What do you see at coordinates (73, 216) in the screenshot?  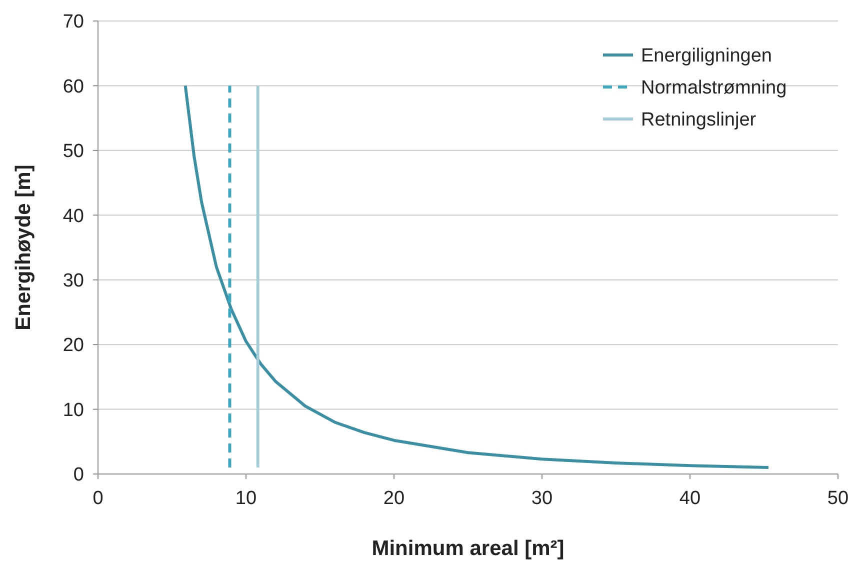 I see `y-tick-label: 40` at bounding box center [73, 216].